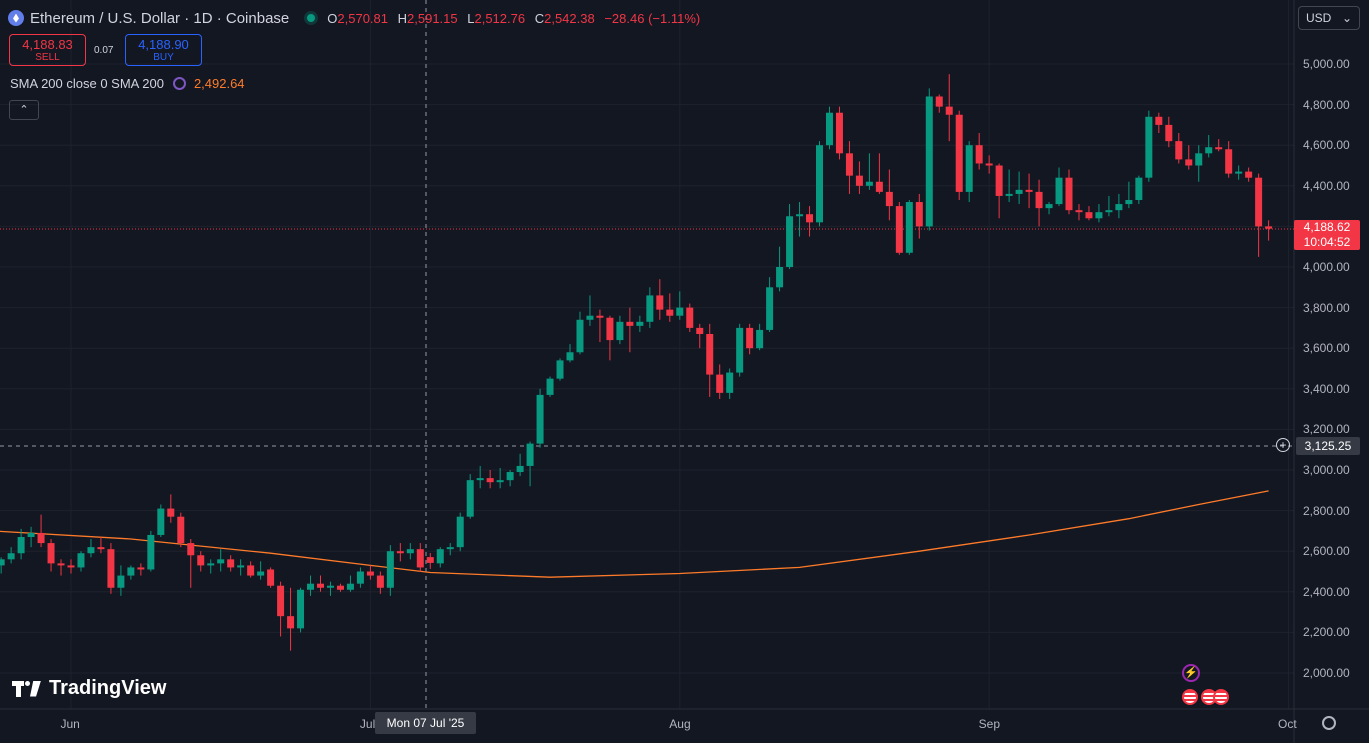 This screenshot has width=1369, height=743. I want to click on open-label: O, so click(332, 18).